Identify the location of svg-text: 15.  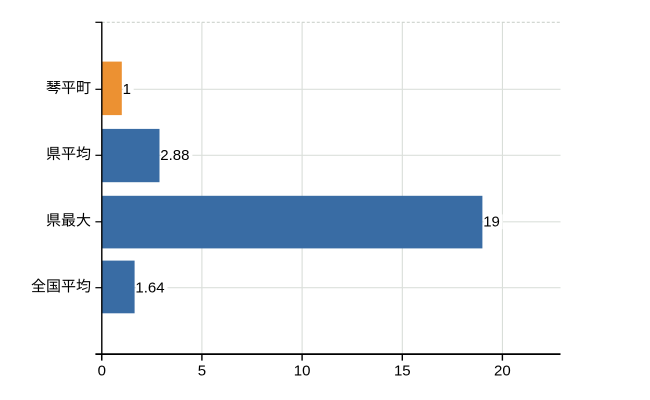
(402, 370).